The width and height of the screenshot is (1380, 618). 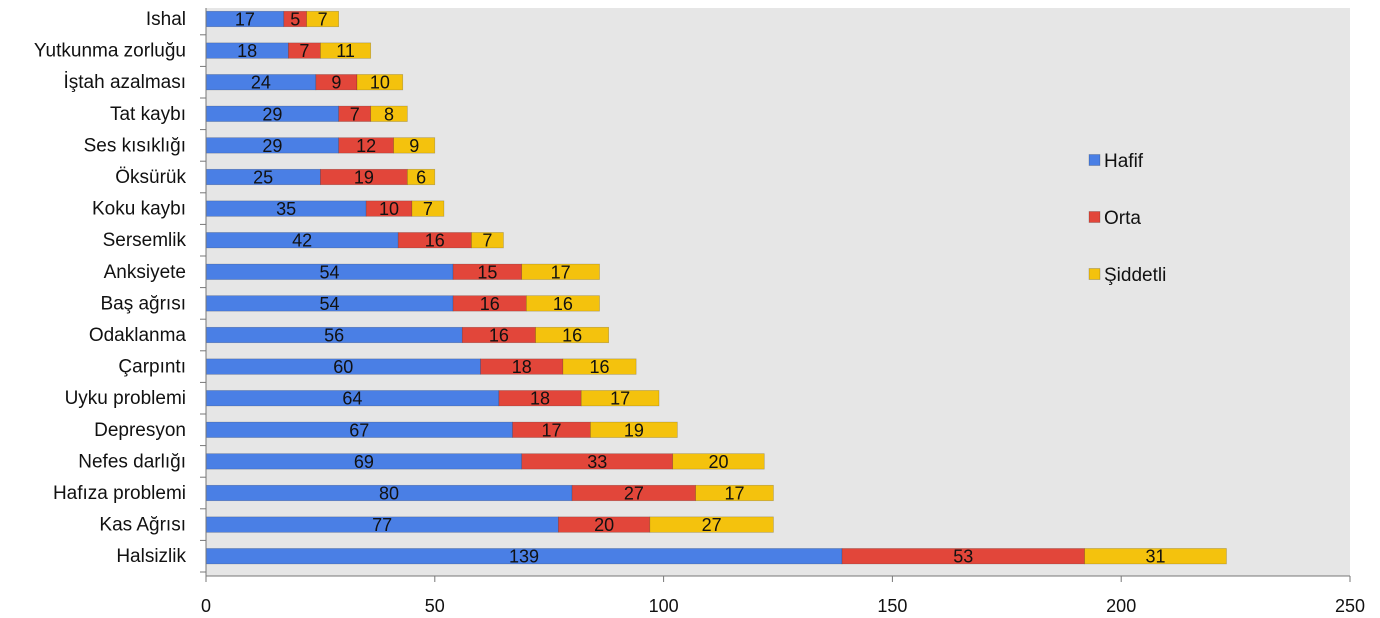 I want to click on data-label: 12, so click(x=366, y=146).